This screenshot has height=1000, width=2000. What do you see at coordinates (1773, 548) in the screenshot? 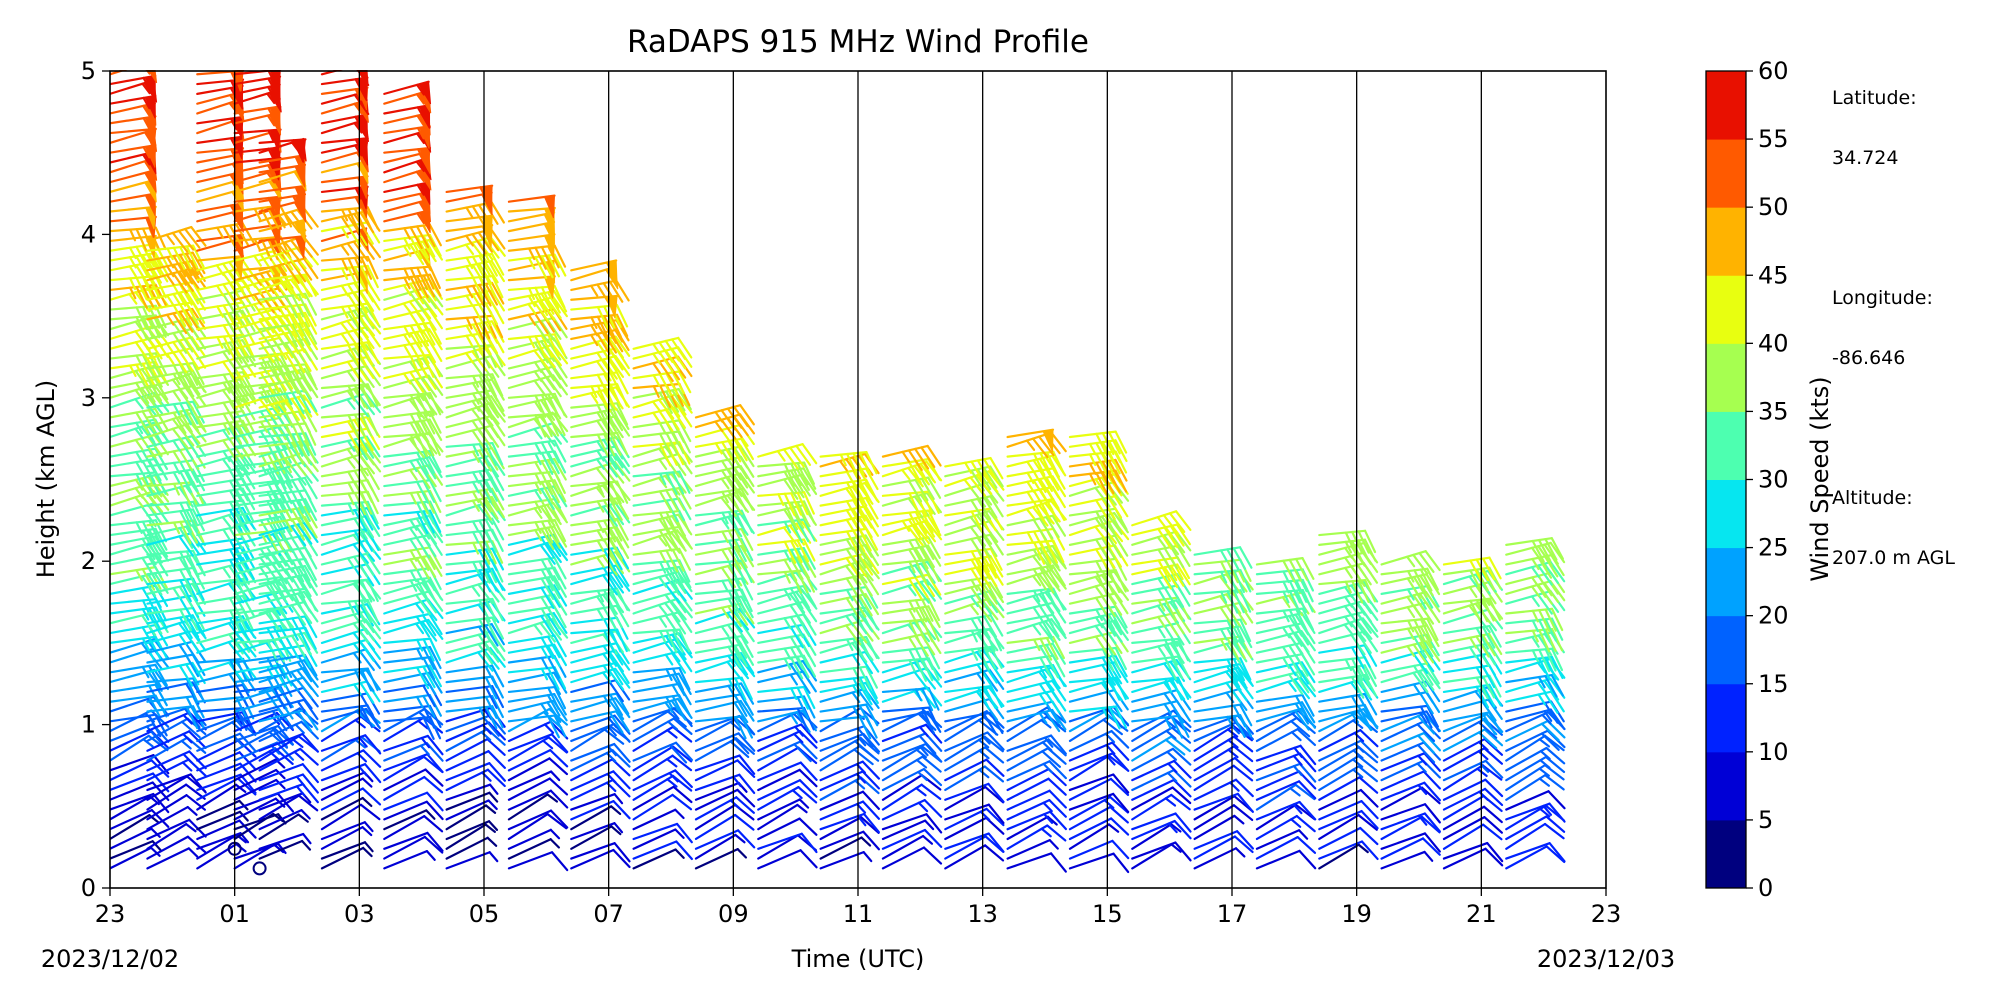
I see `colorbar-tick-label: 25` at bounding box center [1773, 548].